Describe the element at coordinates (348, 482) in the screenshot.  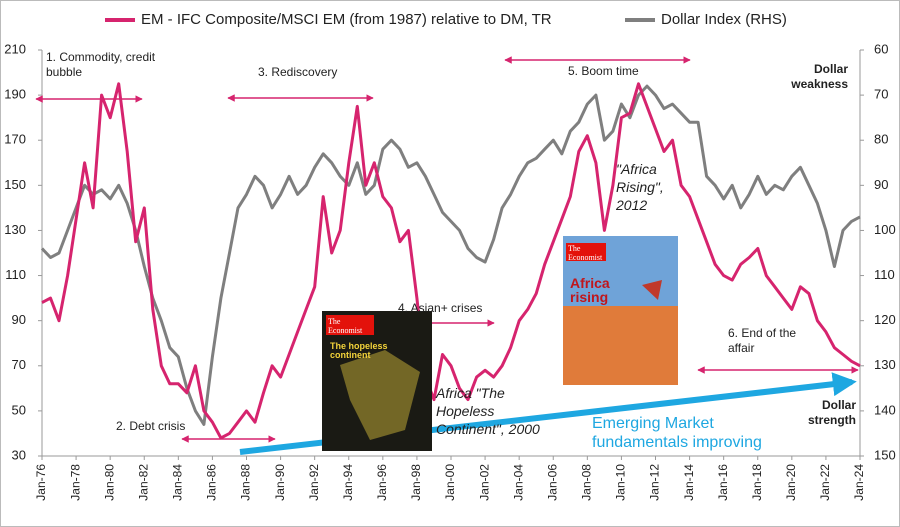
I see `x-tick-label: Jan-94` at that location.